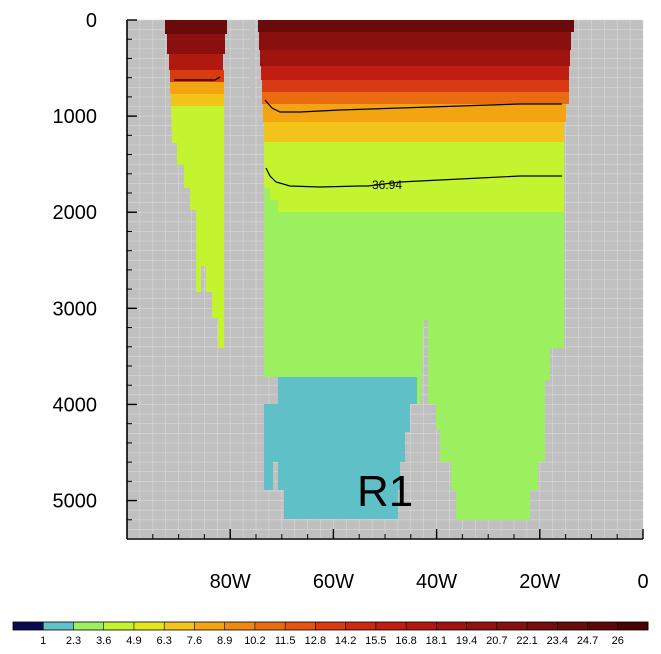  I want to click on west-layer-upper, so click(196, 44).